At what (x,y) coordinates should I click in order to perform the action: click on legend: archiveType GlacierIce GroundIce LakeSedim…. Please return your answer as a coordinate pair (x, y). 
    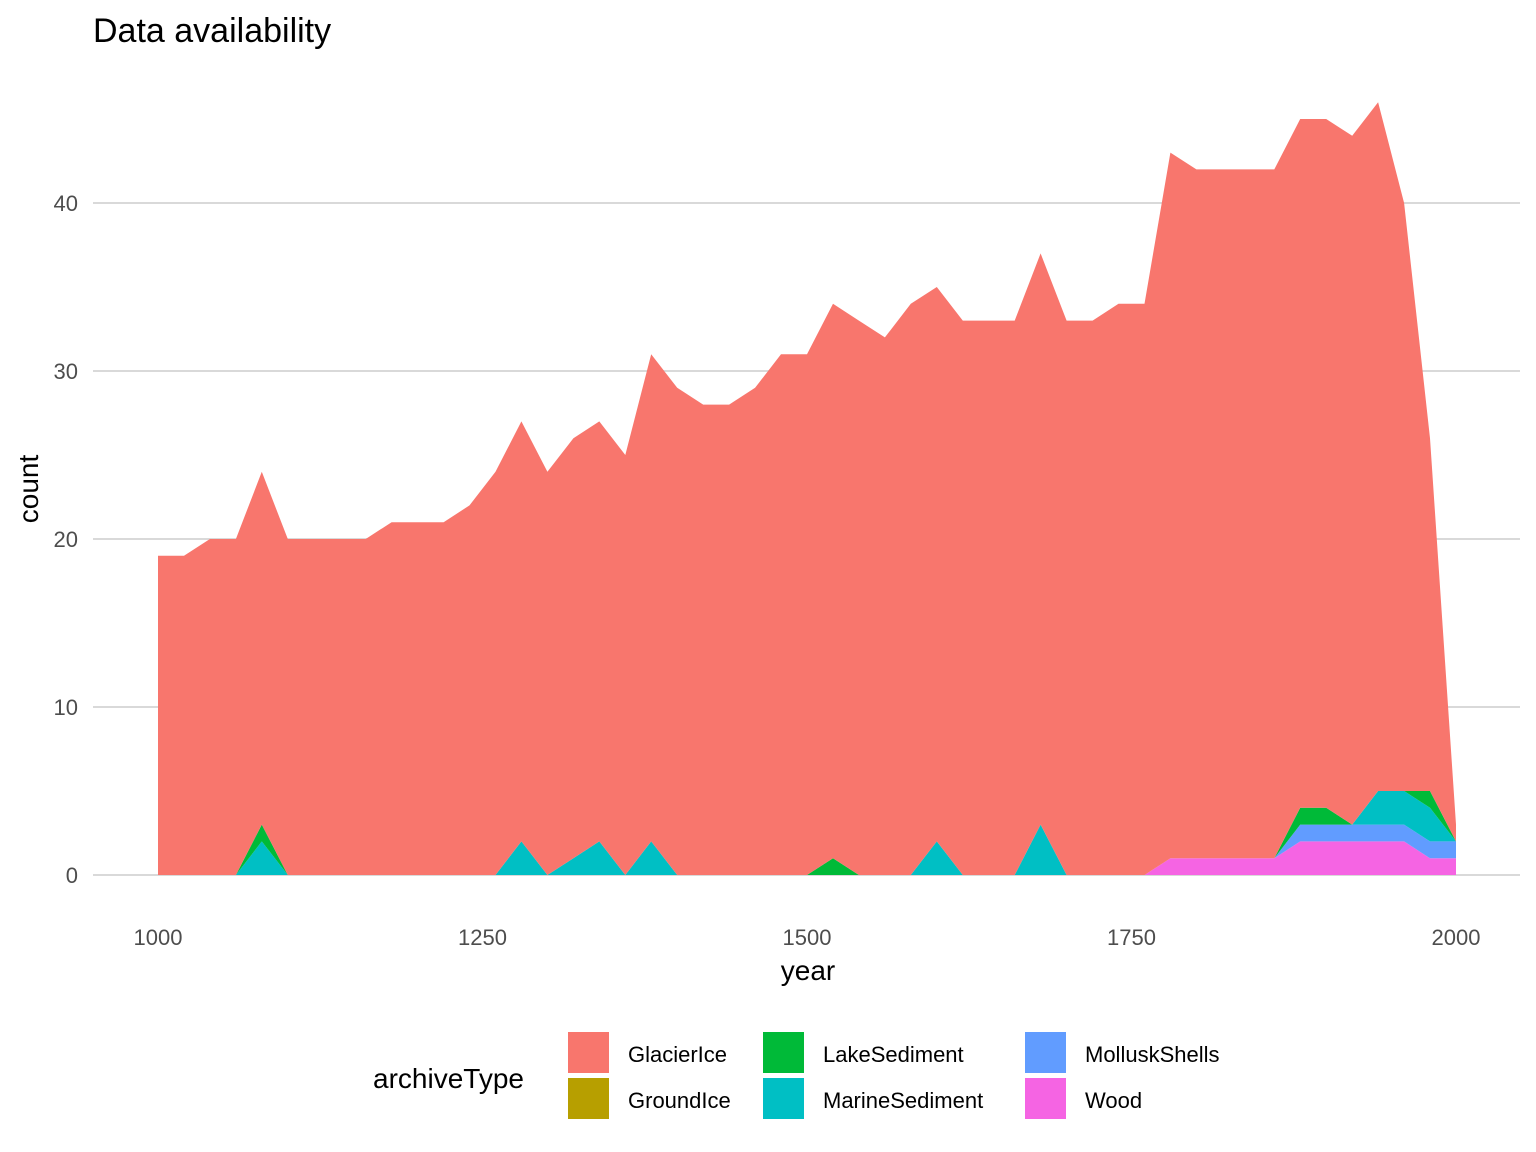
    Looking at the image, I should click on (796, 1075).